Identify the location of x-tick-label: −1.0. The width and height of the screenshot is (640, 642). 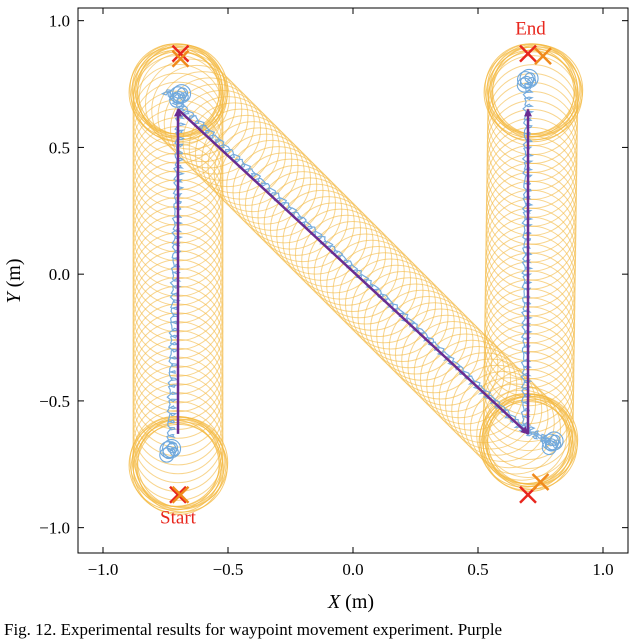
(103, 569).